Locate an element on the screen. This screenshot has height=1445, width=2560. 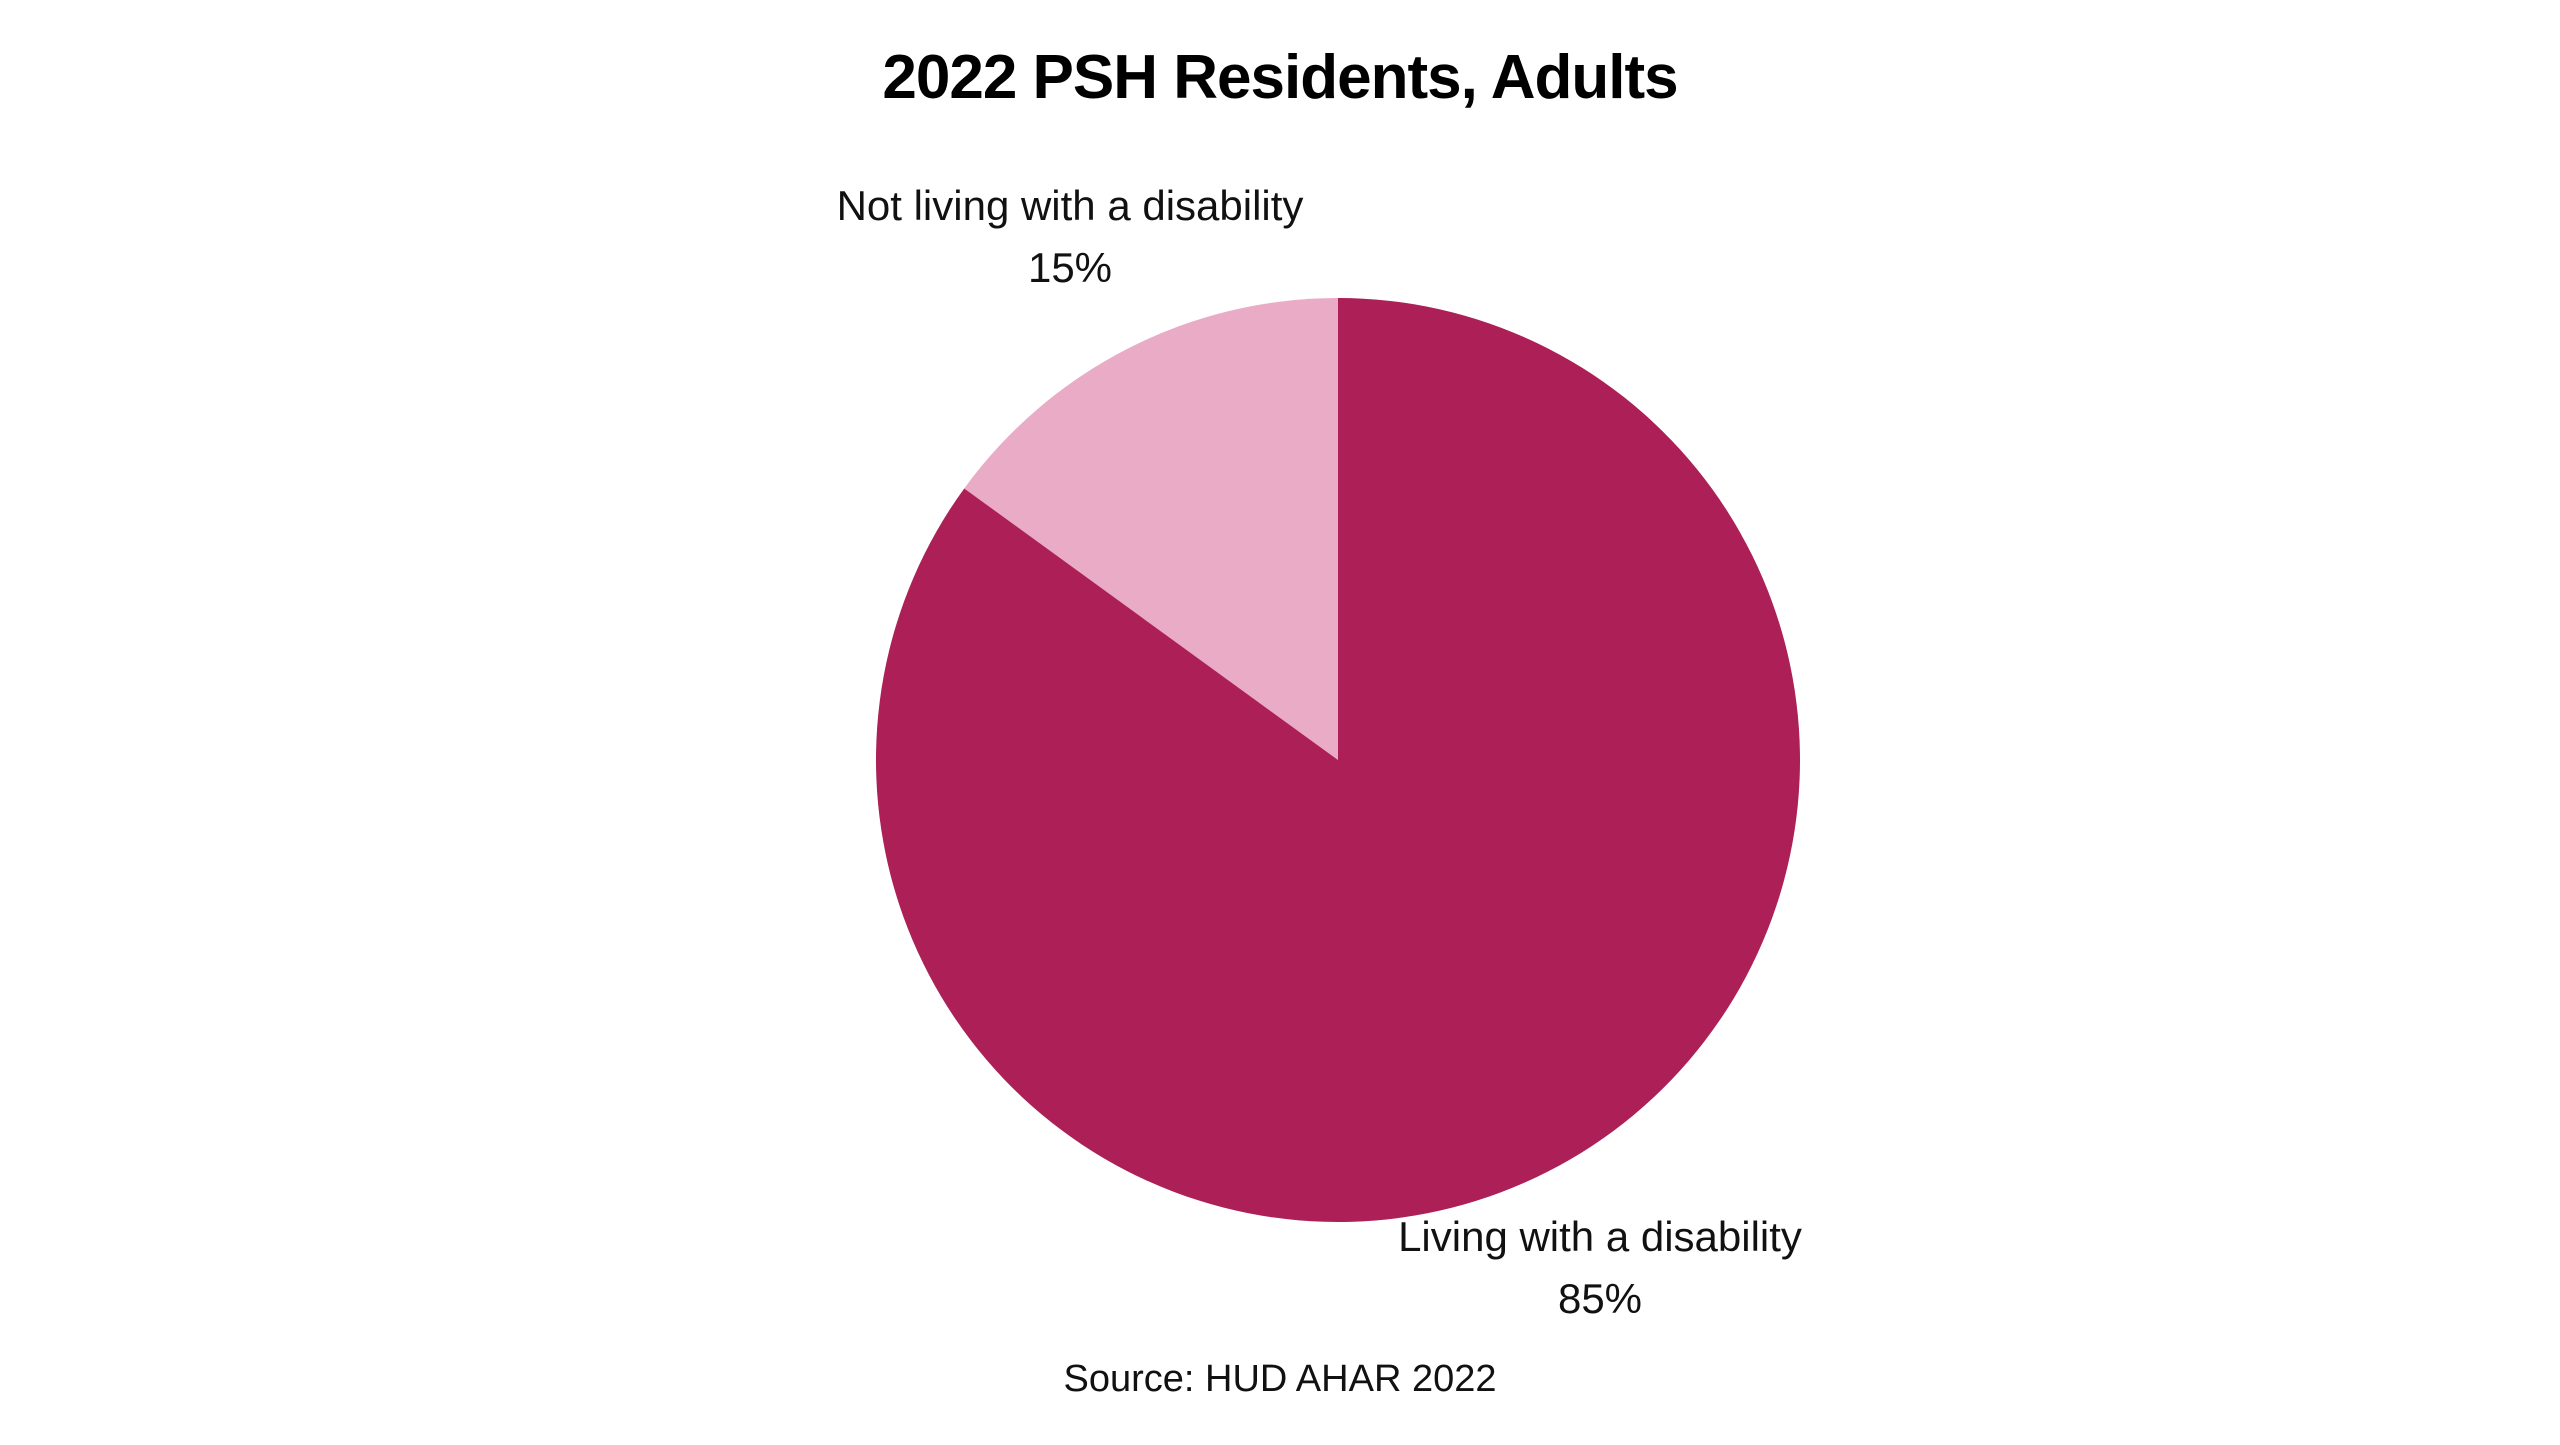
pie-slice-not-living is located at coordinates (1151, 529).